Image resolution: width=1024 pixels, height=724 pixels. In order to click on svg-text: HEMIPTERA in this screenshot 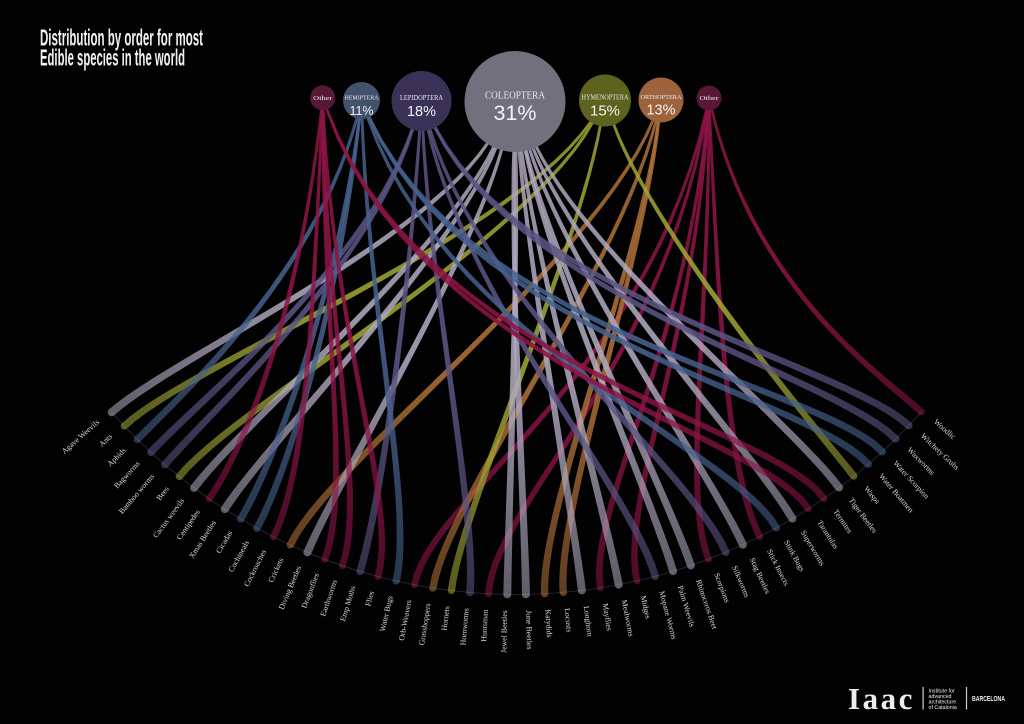, I will do `click(362, 97)`.